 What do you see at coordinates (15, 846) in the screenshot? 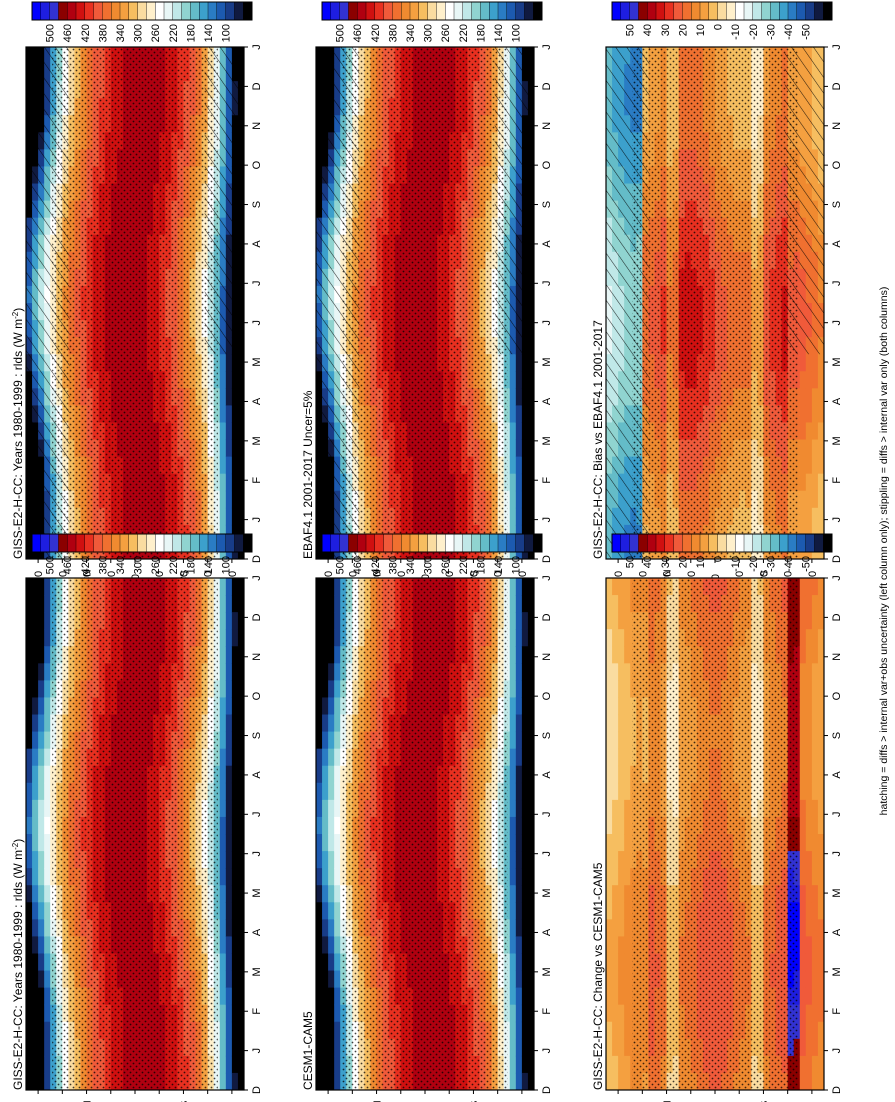
I see `title-superscript: -2` at bounding box center [15, 846].